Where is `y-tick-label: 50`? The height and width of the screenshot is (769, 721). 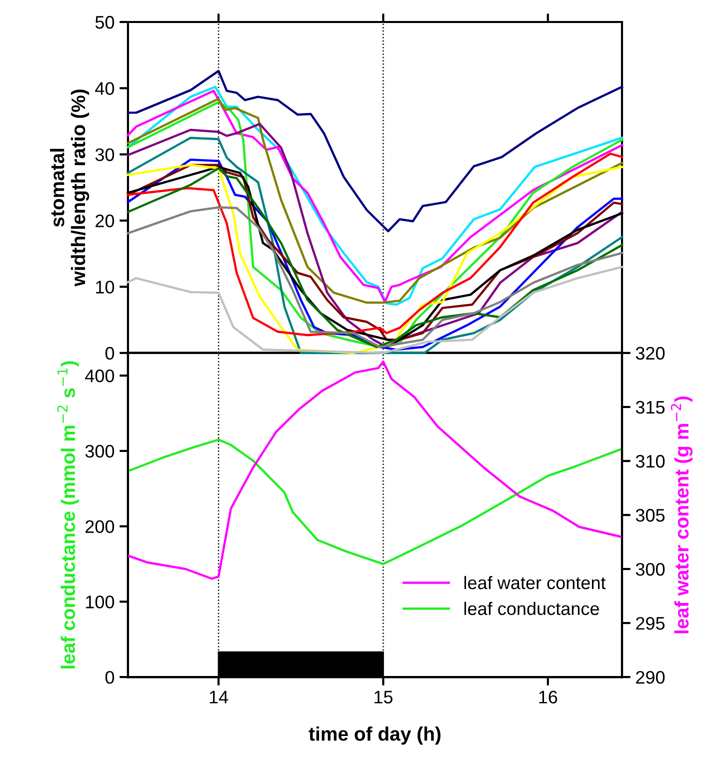
y-tick-label: 50 is located at coordinates (104, 22).